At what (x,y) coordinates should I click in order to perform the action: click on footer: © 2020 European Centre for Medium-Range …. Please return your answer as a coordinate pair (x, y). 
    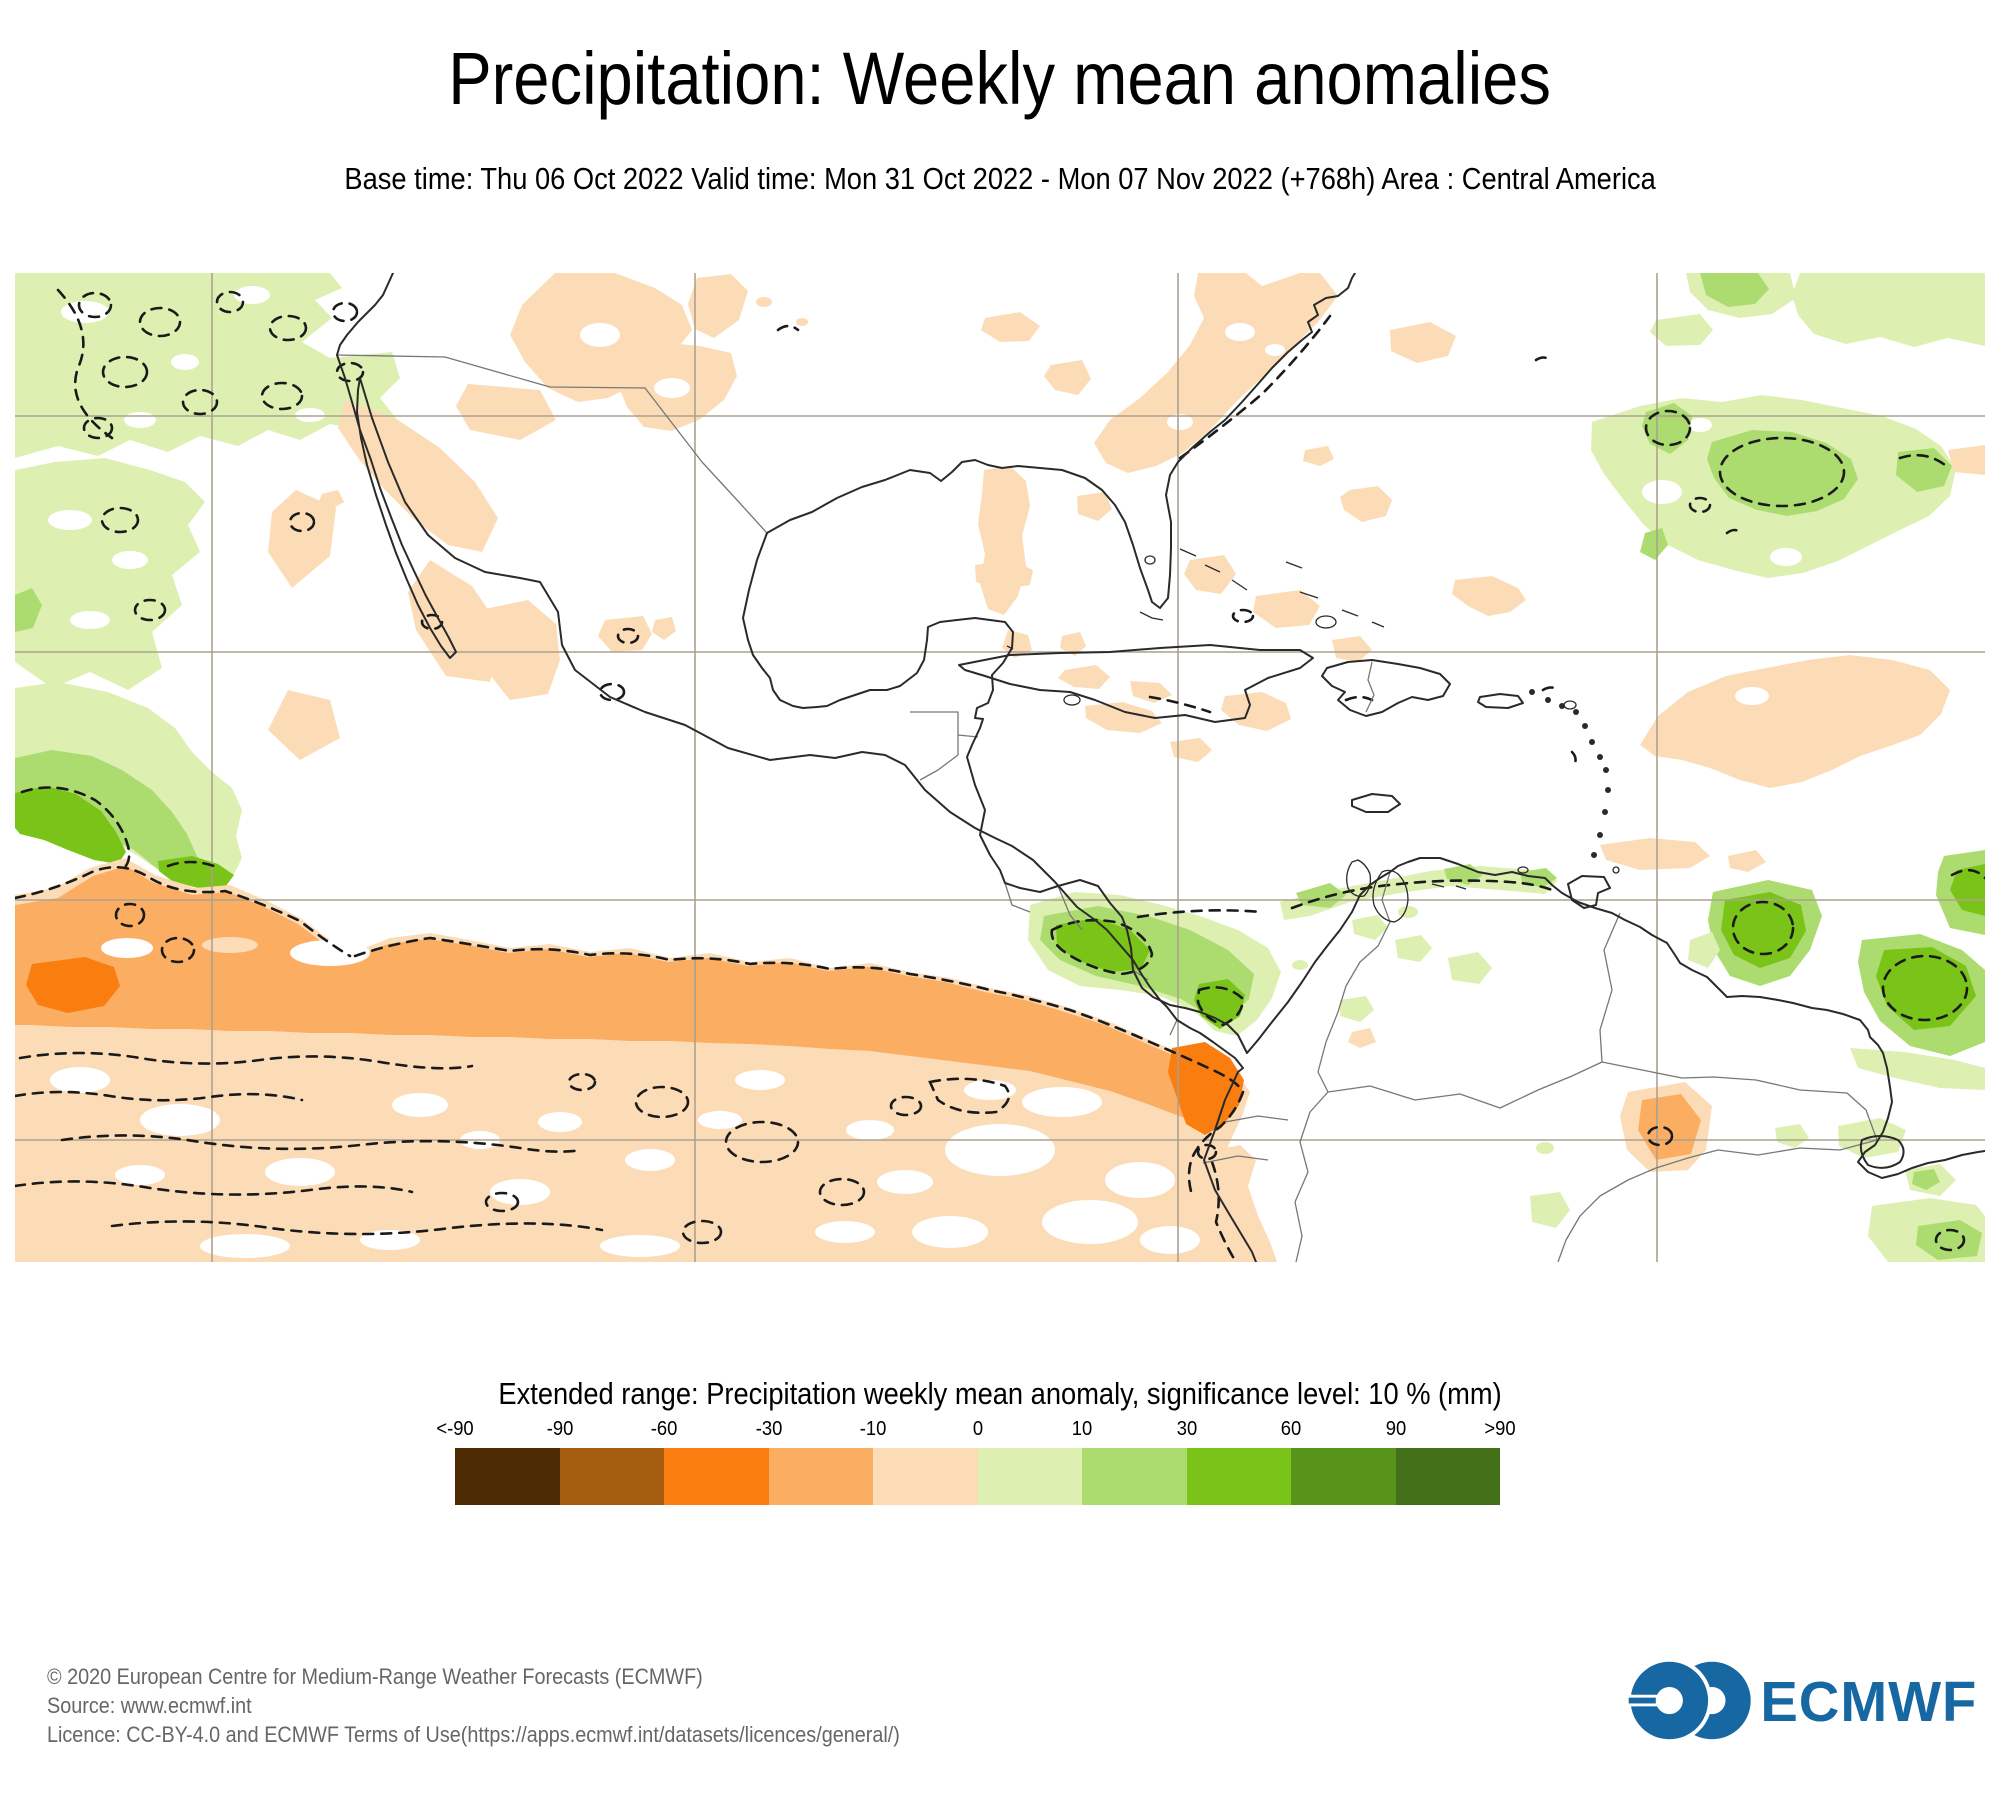
    Looking at the image, I should click on (521, 1705).